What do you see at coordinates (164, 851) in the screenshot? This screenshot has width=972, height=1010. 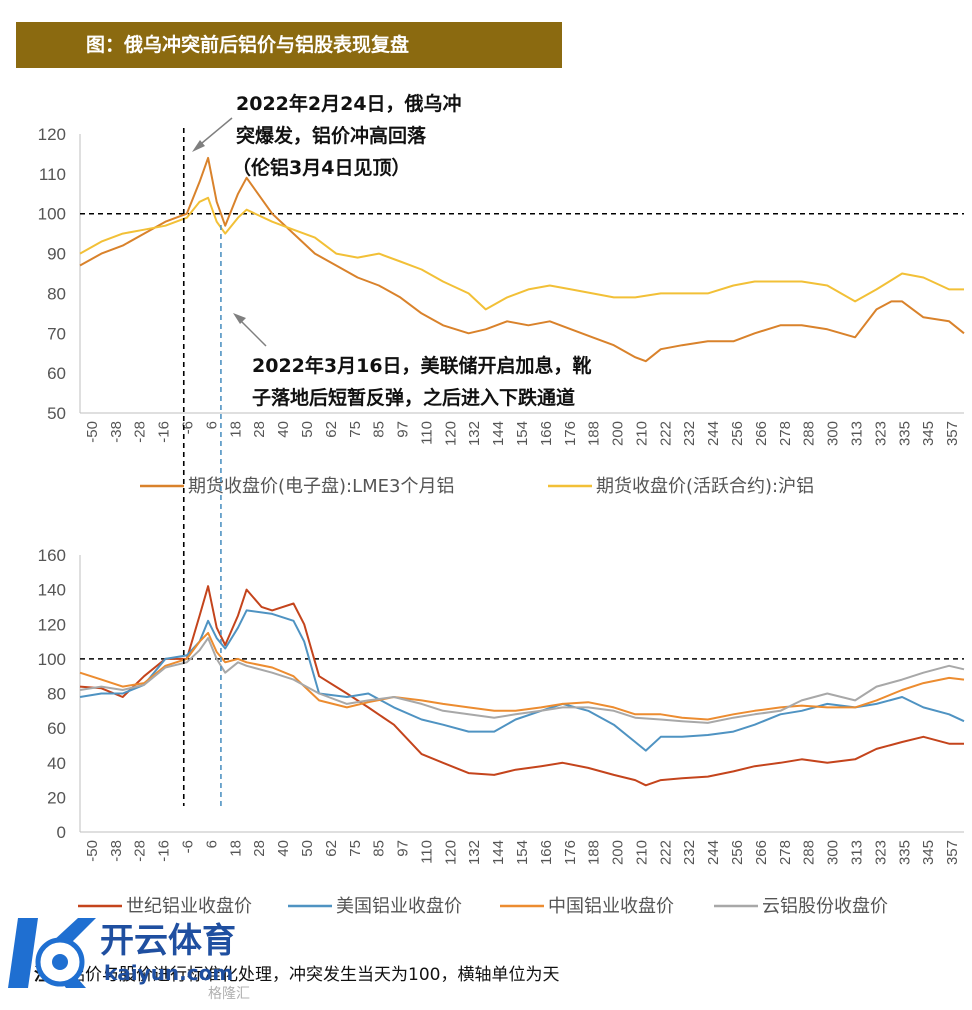 I see `x-tick-label: -16` at bounding box center [164, 851].